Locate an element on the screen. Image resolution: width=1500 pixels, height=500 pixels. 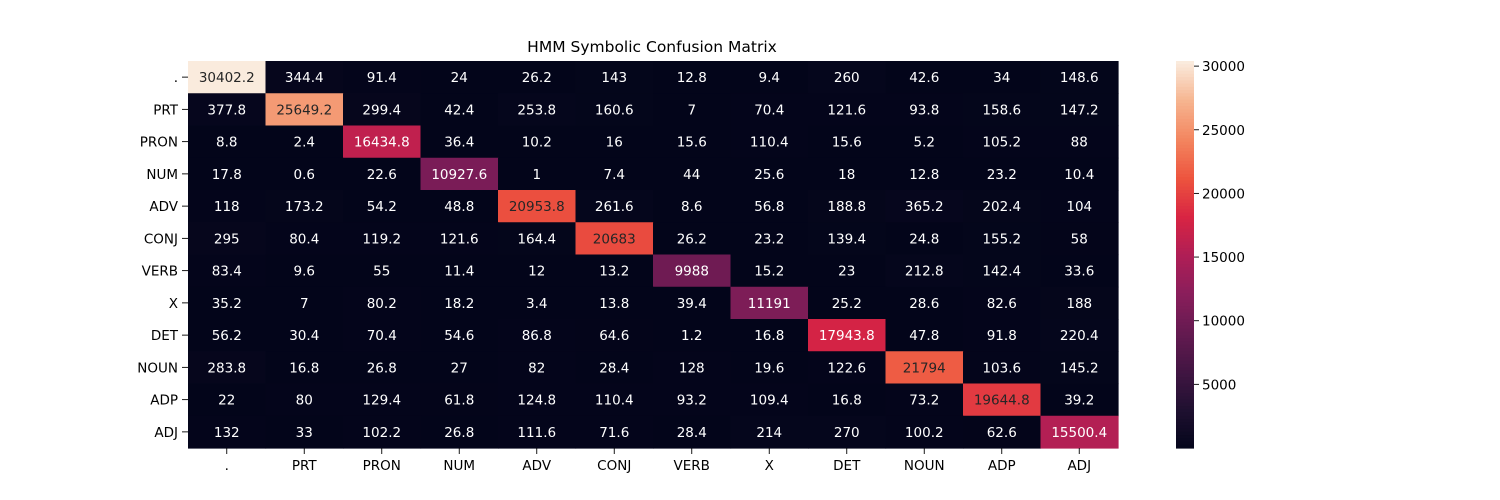
colorbar-tick-label: 25000 is located at coordinates (1223, 131).